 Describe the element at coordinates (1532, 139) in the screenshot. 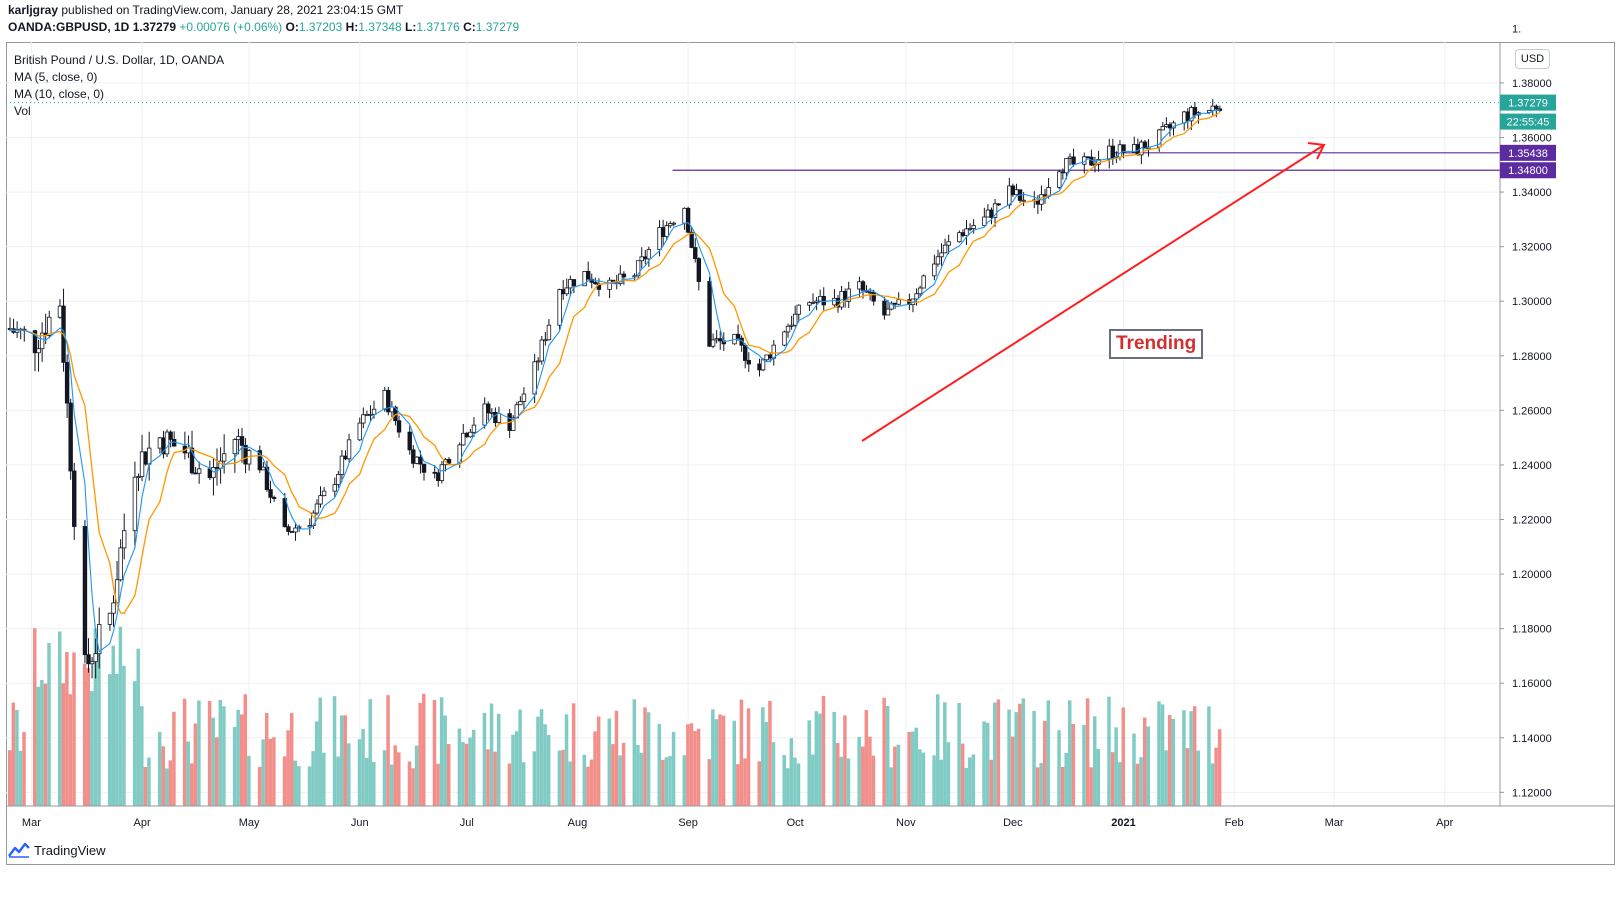

I see `price-tick-label: 1.36000` at that location.